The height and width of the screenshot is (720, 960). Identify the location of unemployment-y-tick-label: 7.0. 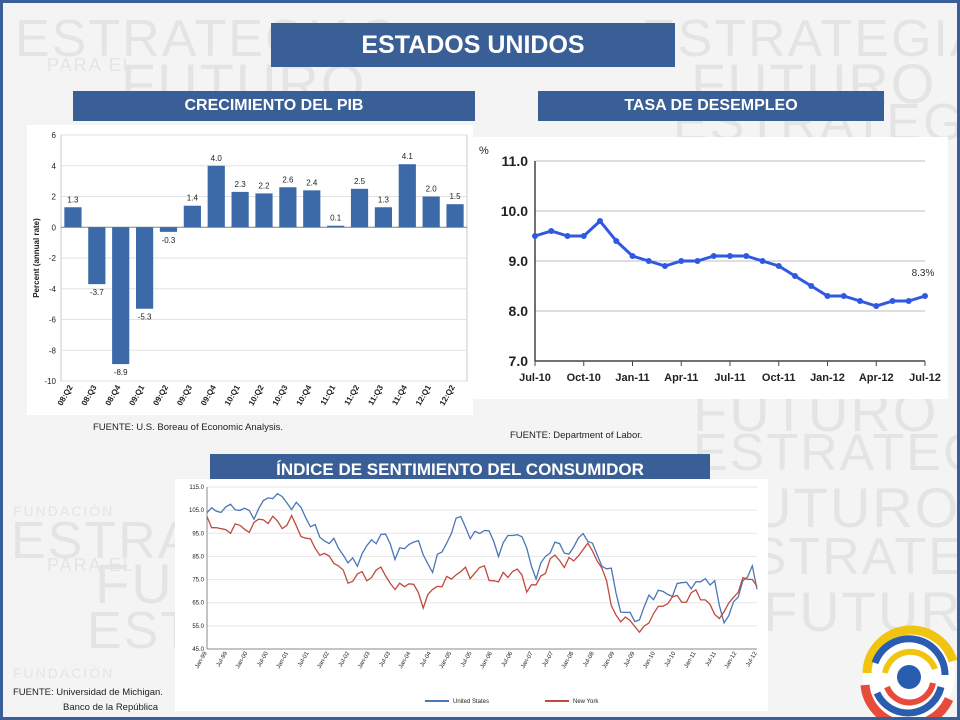
(519, 361).